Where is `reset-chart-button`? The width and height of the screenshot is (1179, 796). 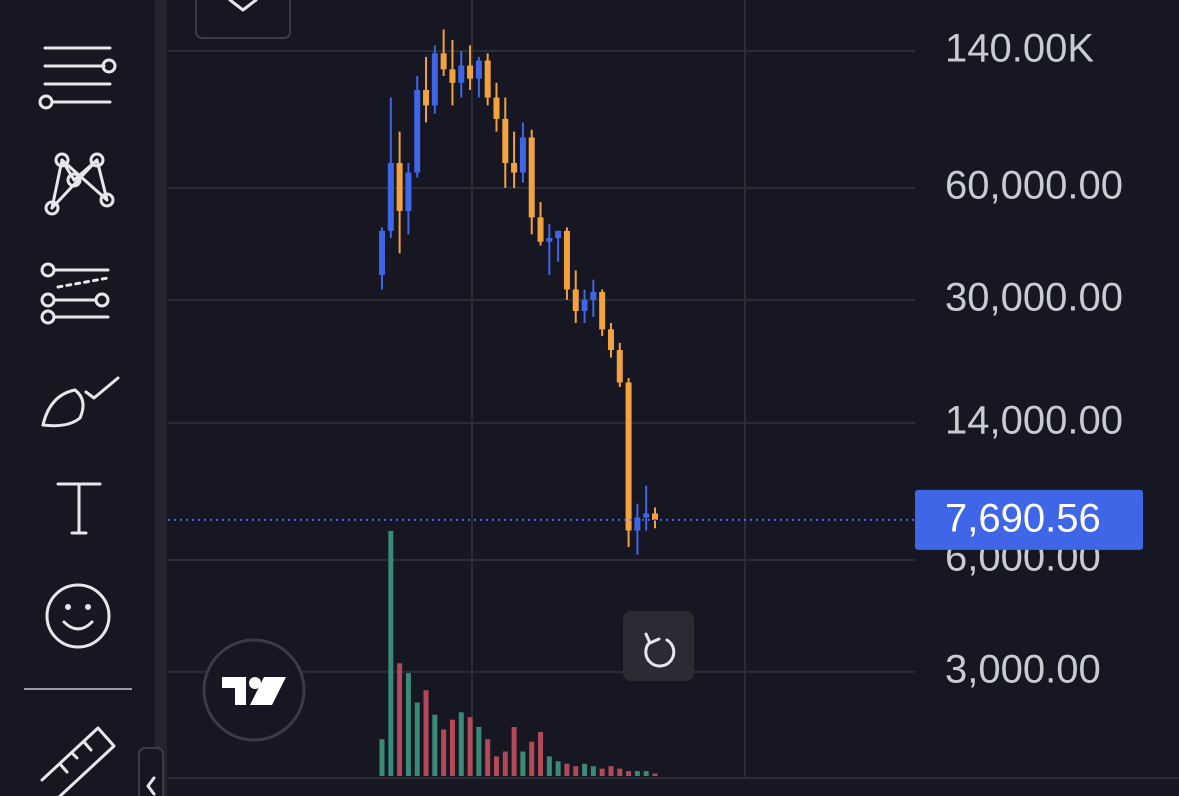
reset-chart-button is located at coordinates (658, 646).